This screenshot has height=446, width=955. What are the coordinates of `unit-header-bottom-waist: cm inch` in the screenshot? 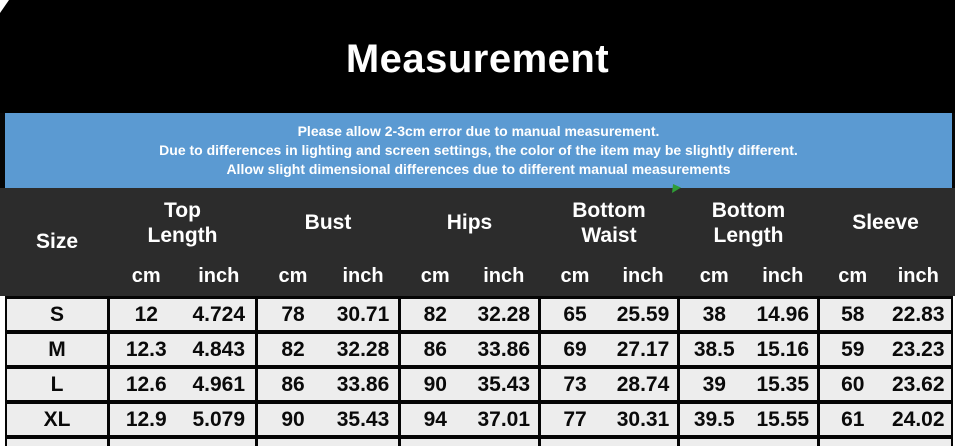 It's located at (609, 276).